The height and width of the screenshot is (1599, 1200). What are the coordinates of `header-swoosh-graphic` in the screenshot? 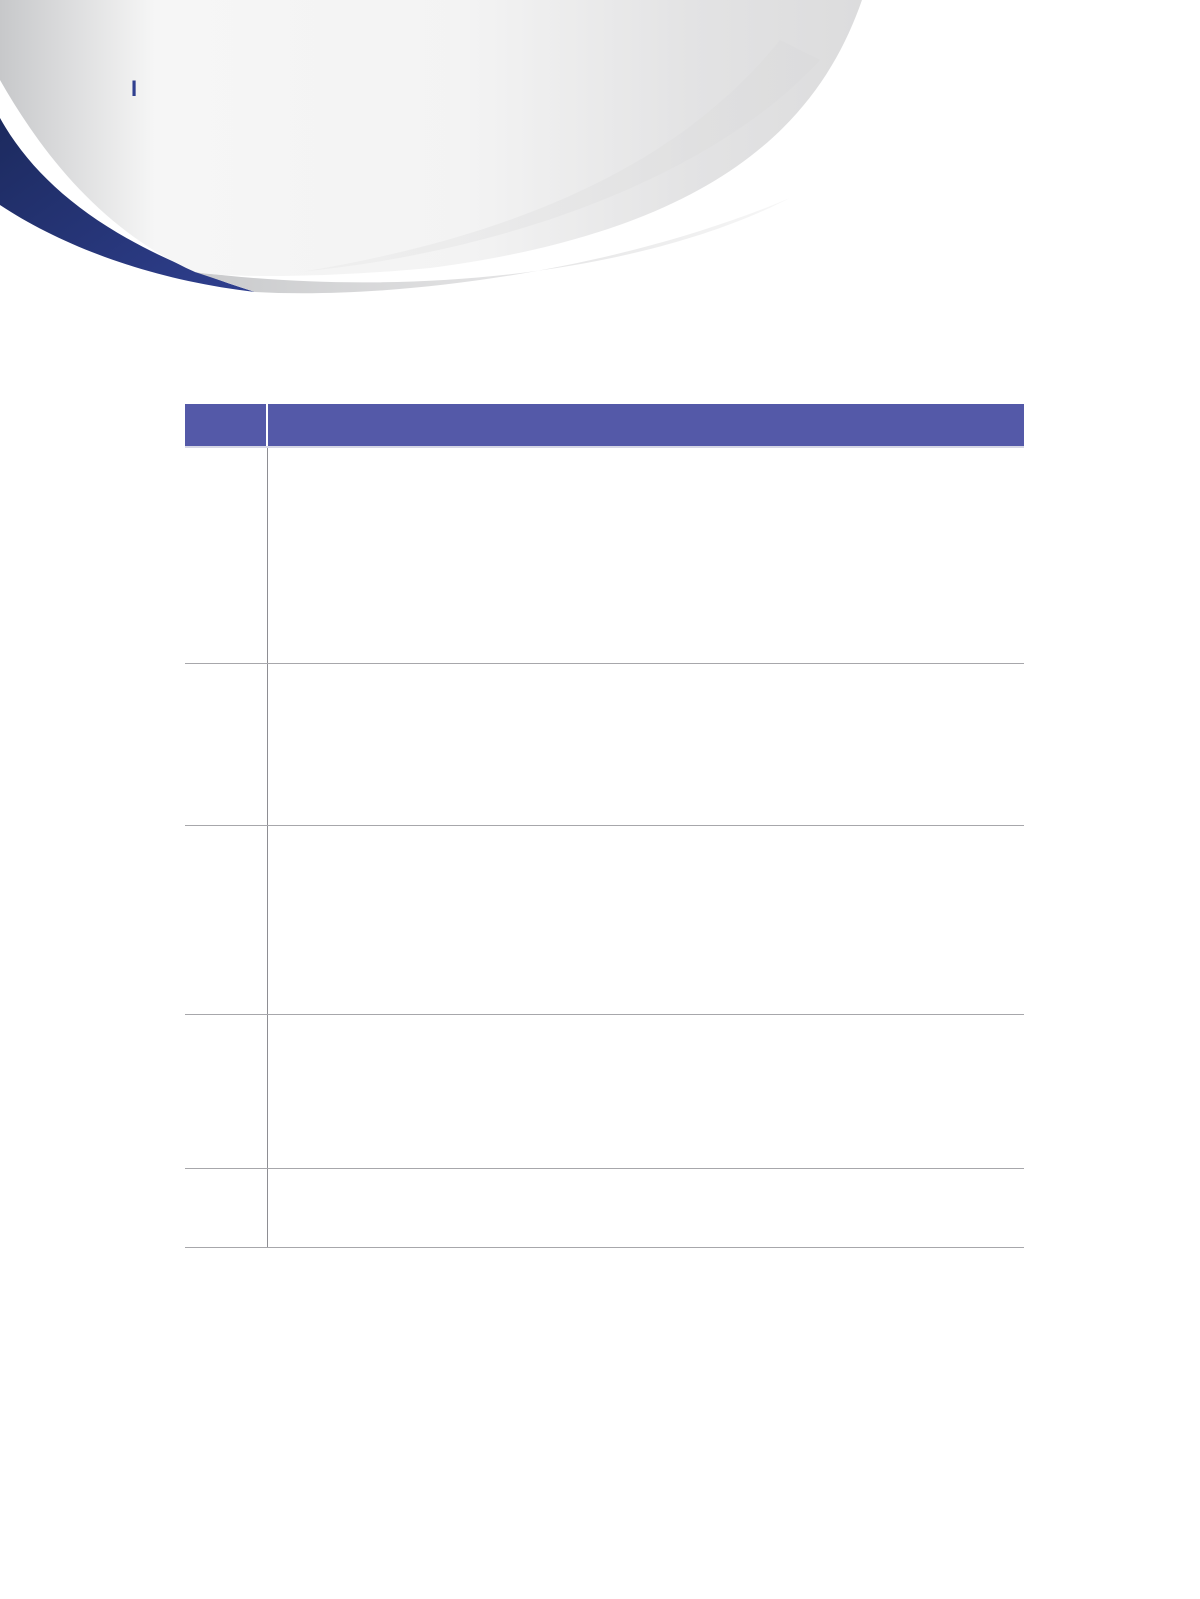 It's located at (431, 147).